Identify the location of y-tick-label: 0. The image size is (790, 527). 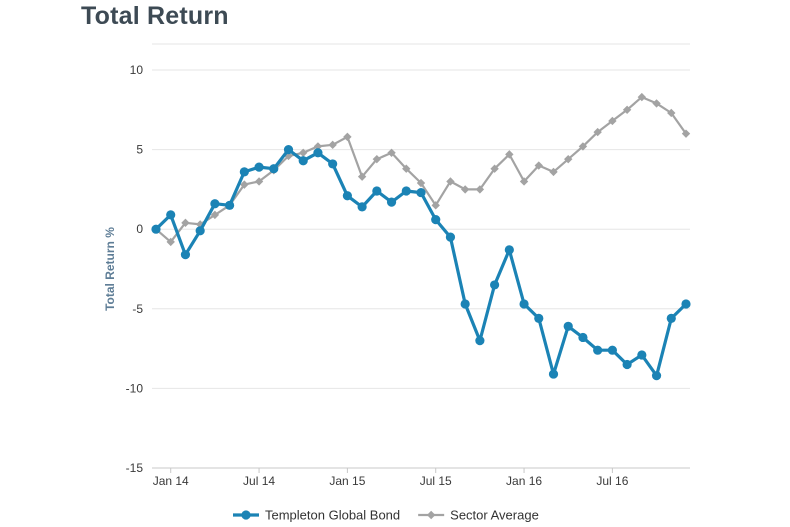
(139, 229).